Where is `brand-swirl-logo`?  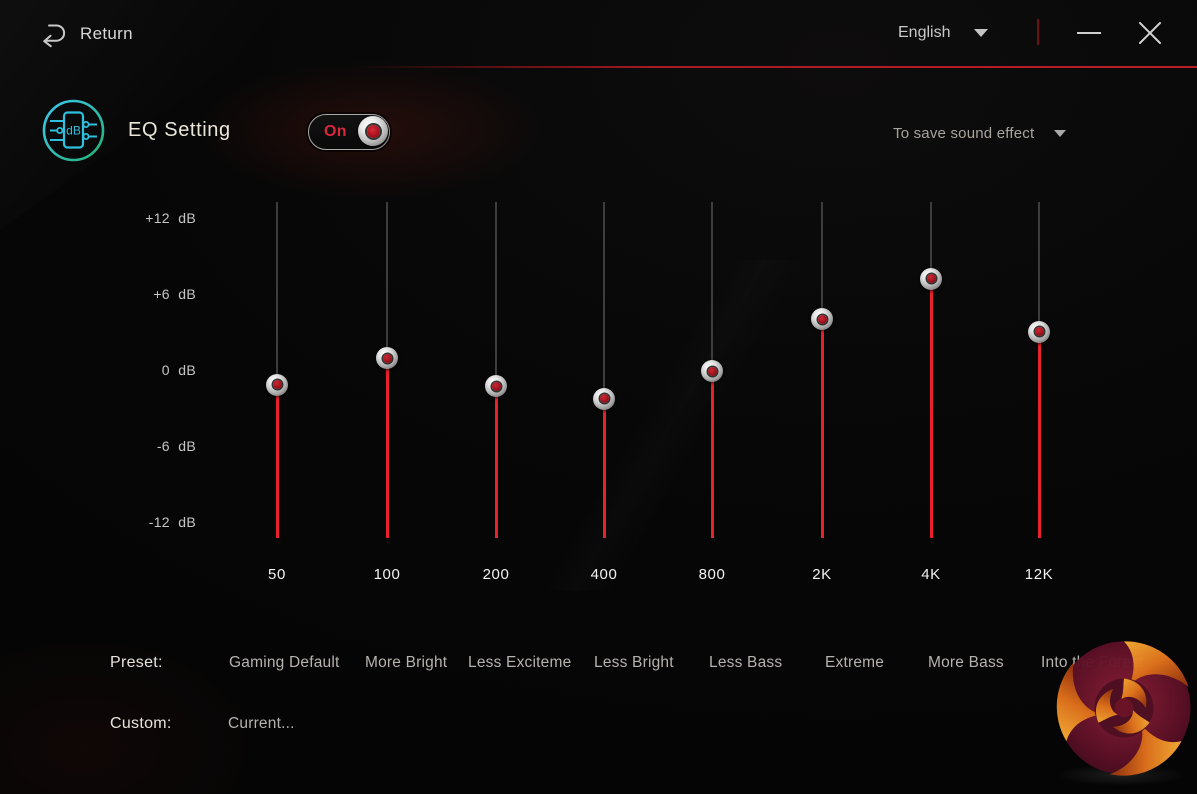 brand-swirl-logo is located at coordinates (1122, 706).